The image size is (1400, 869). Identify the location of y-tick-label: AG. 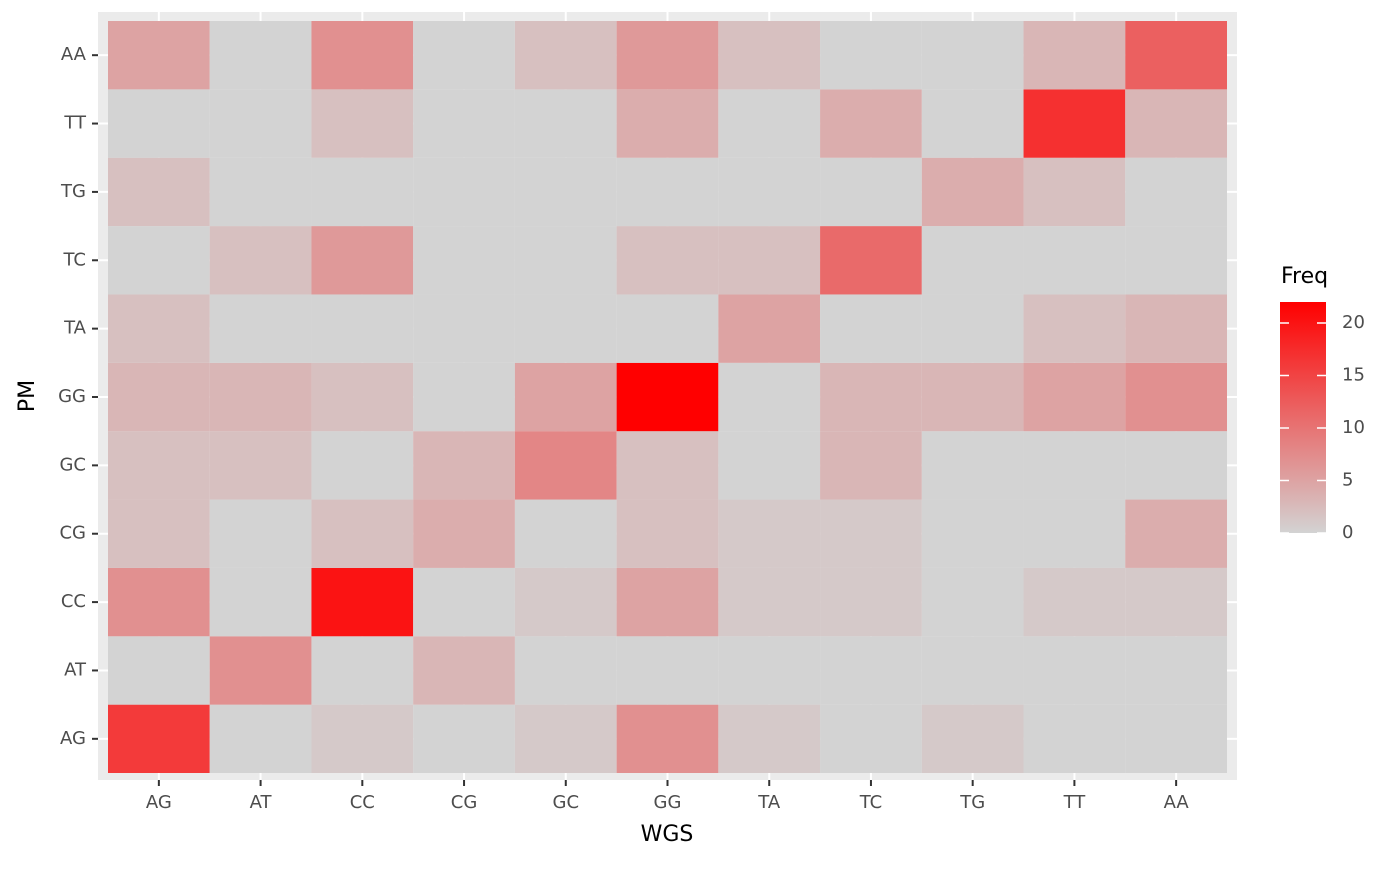
(73, 738).